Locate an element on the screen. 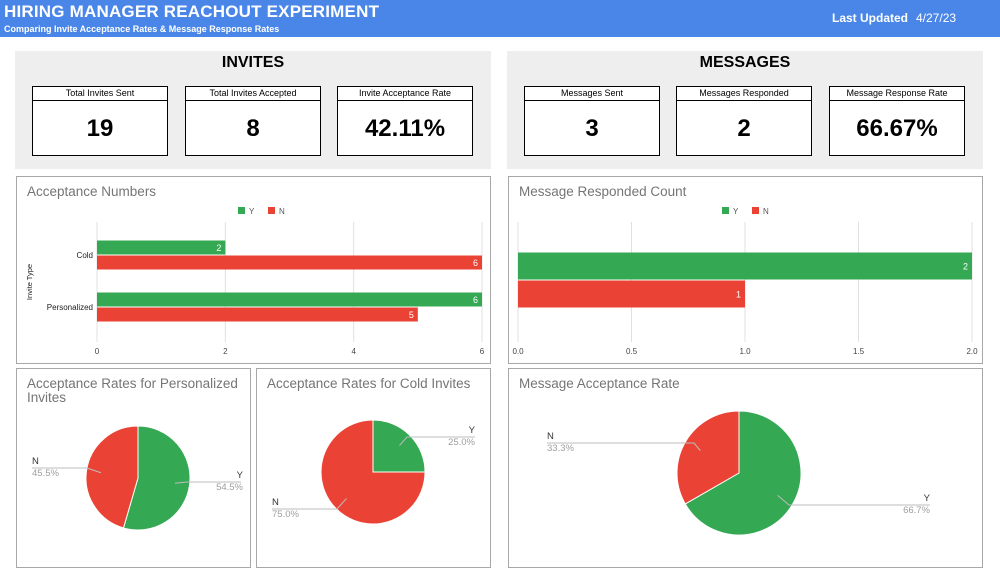 This screenshot has width=1000, height=578. kpi-value: 2 is located at coordinates (744, 128).